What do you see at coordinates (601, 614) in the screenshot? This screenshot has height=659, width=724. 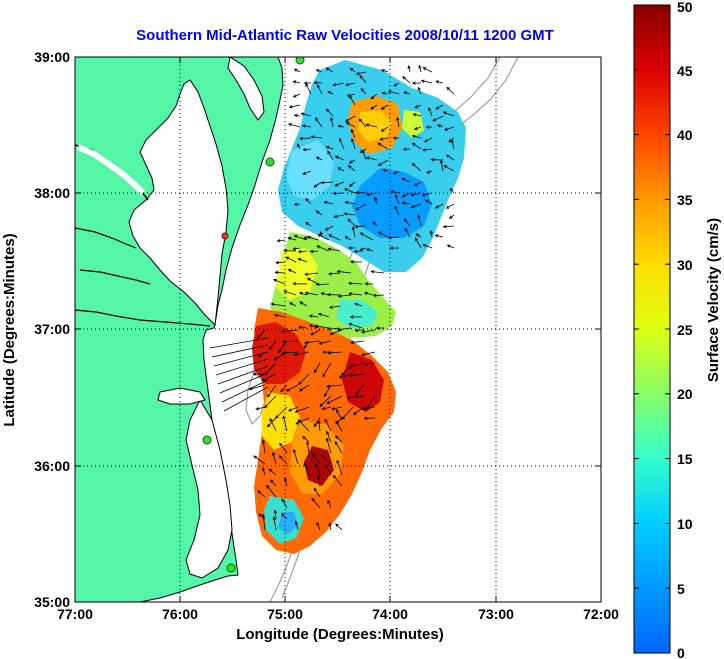 I see `x-tick-label: 72:00` at bounding box center [601, 614].